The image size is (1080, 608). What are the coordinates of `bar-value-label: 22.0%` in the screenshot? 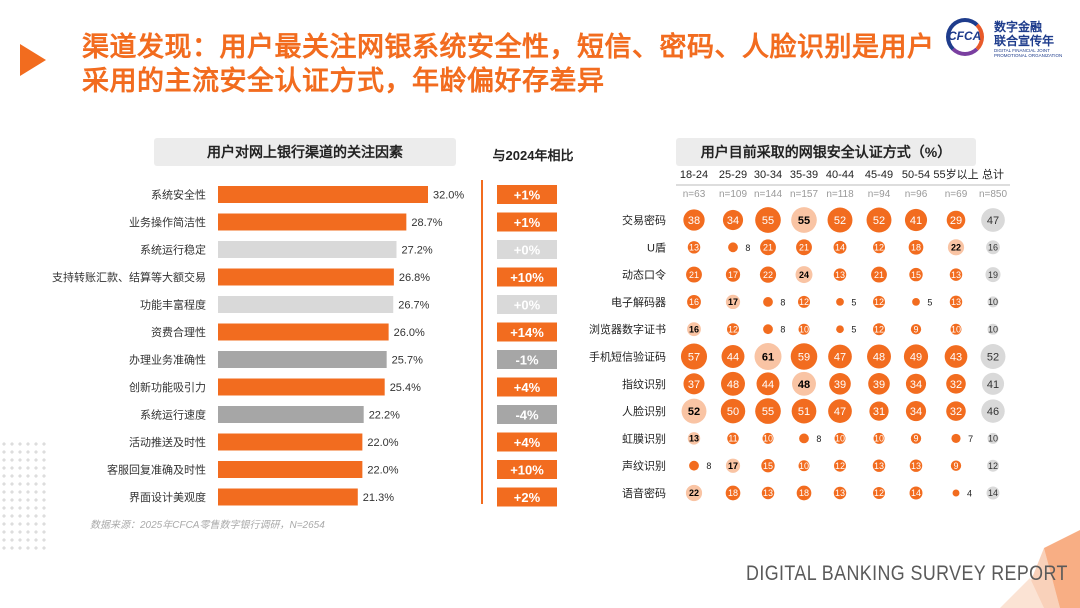 It's located at (382, 443).